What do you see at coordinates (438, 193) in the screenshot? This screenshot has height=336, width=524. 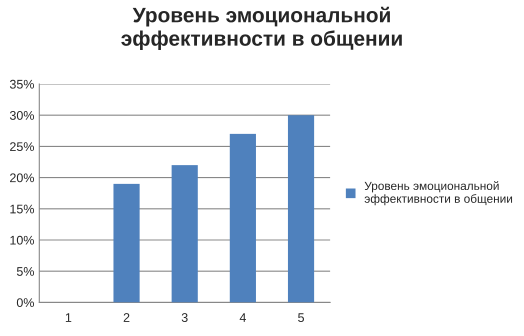 I see `legend-label: Уровень эмоциональной эффективности в общении` at bounding box center [438, 193].